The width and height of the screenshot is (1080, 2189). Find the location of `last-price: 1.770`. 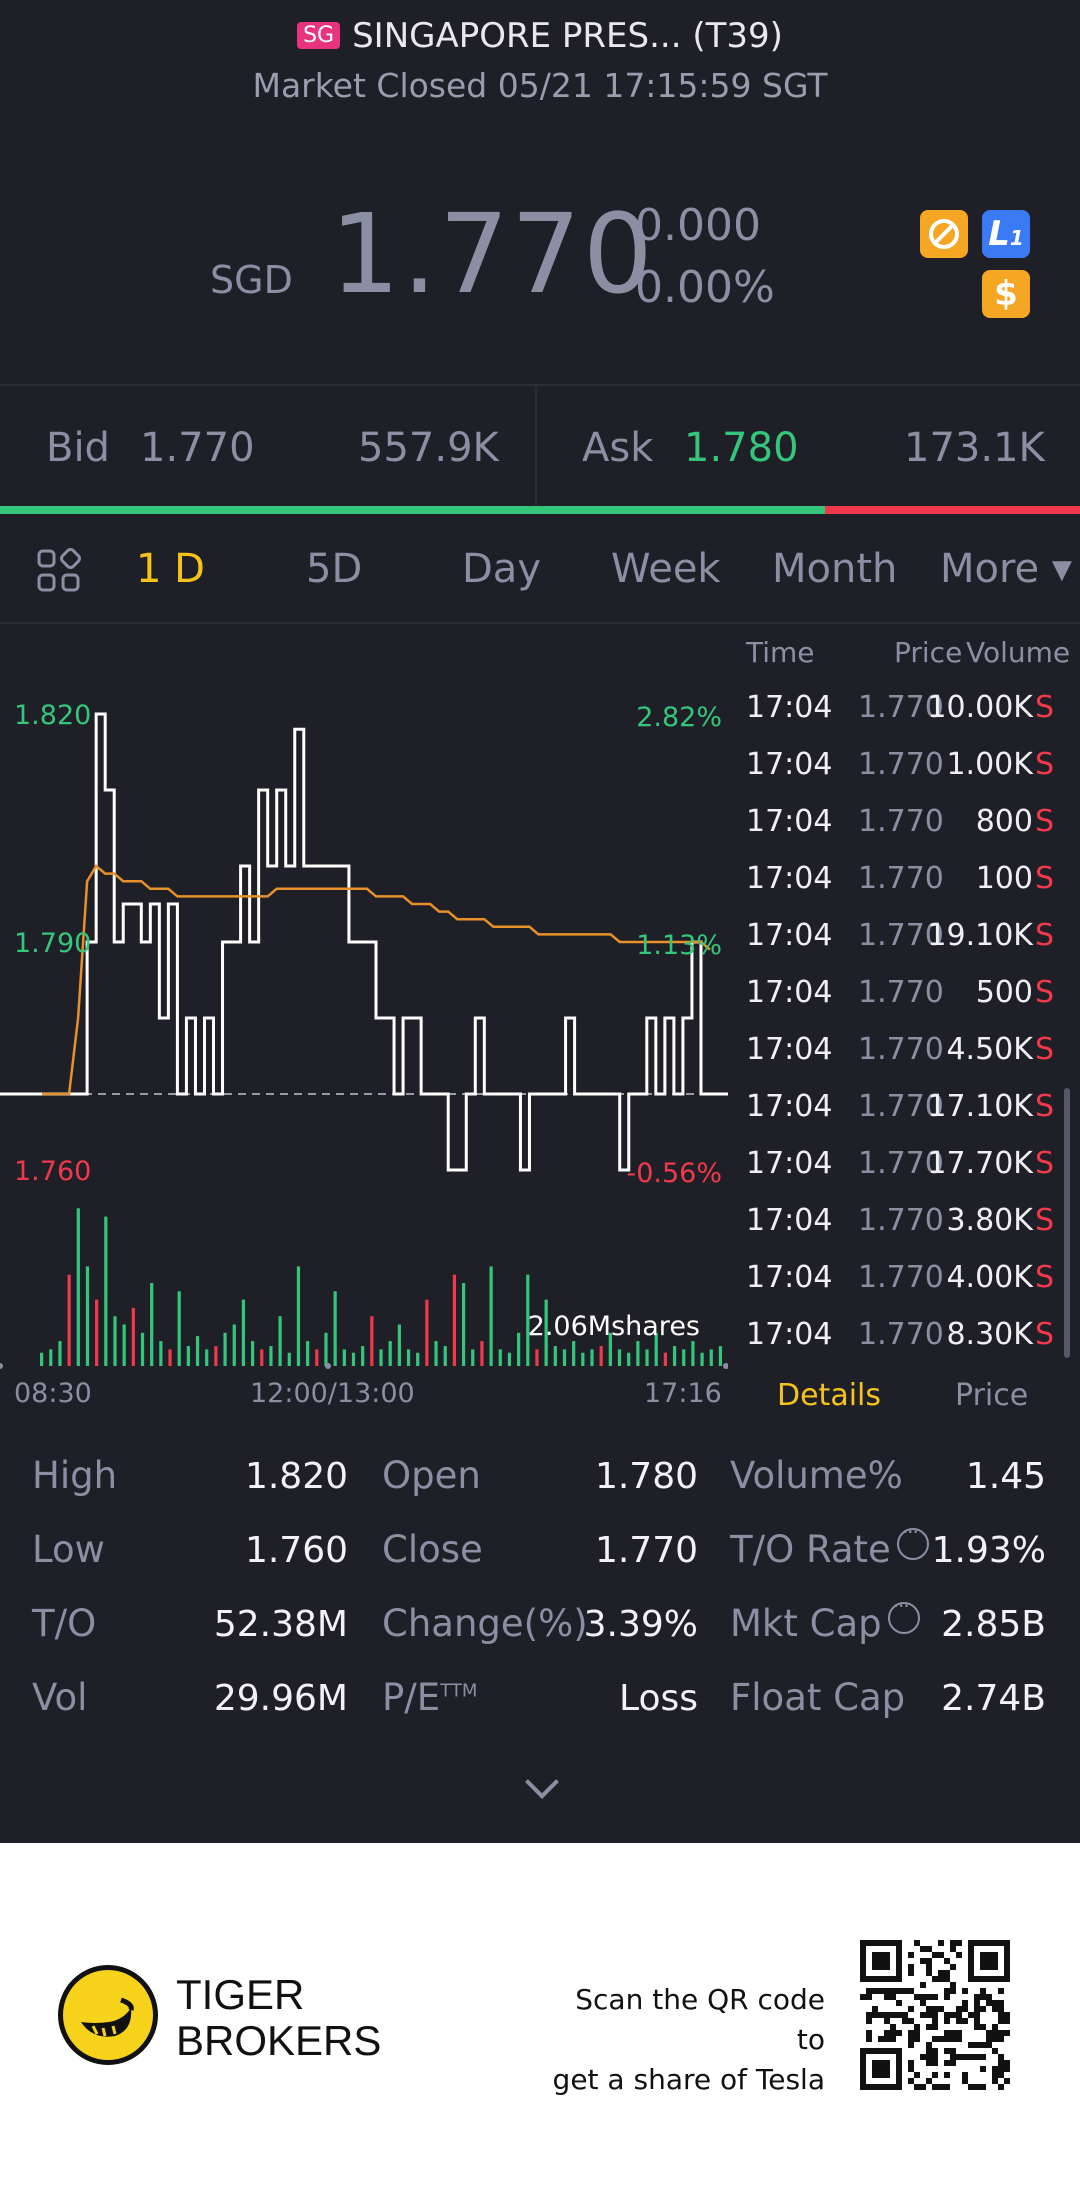

last-price: 1.770 is located at coordinates (492, 254).